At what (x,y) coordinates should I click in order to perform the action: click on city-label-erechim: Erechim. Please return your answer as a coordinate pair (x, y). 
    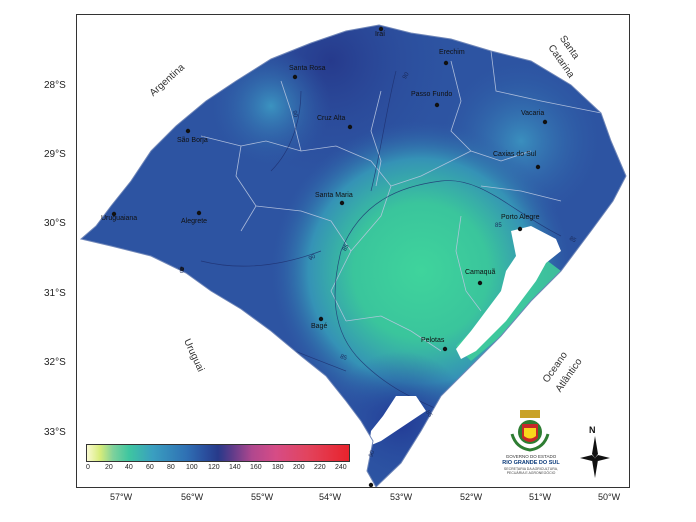
    Looking at the image, I should click on (452, 52).